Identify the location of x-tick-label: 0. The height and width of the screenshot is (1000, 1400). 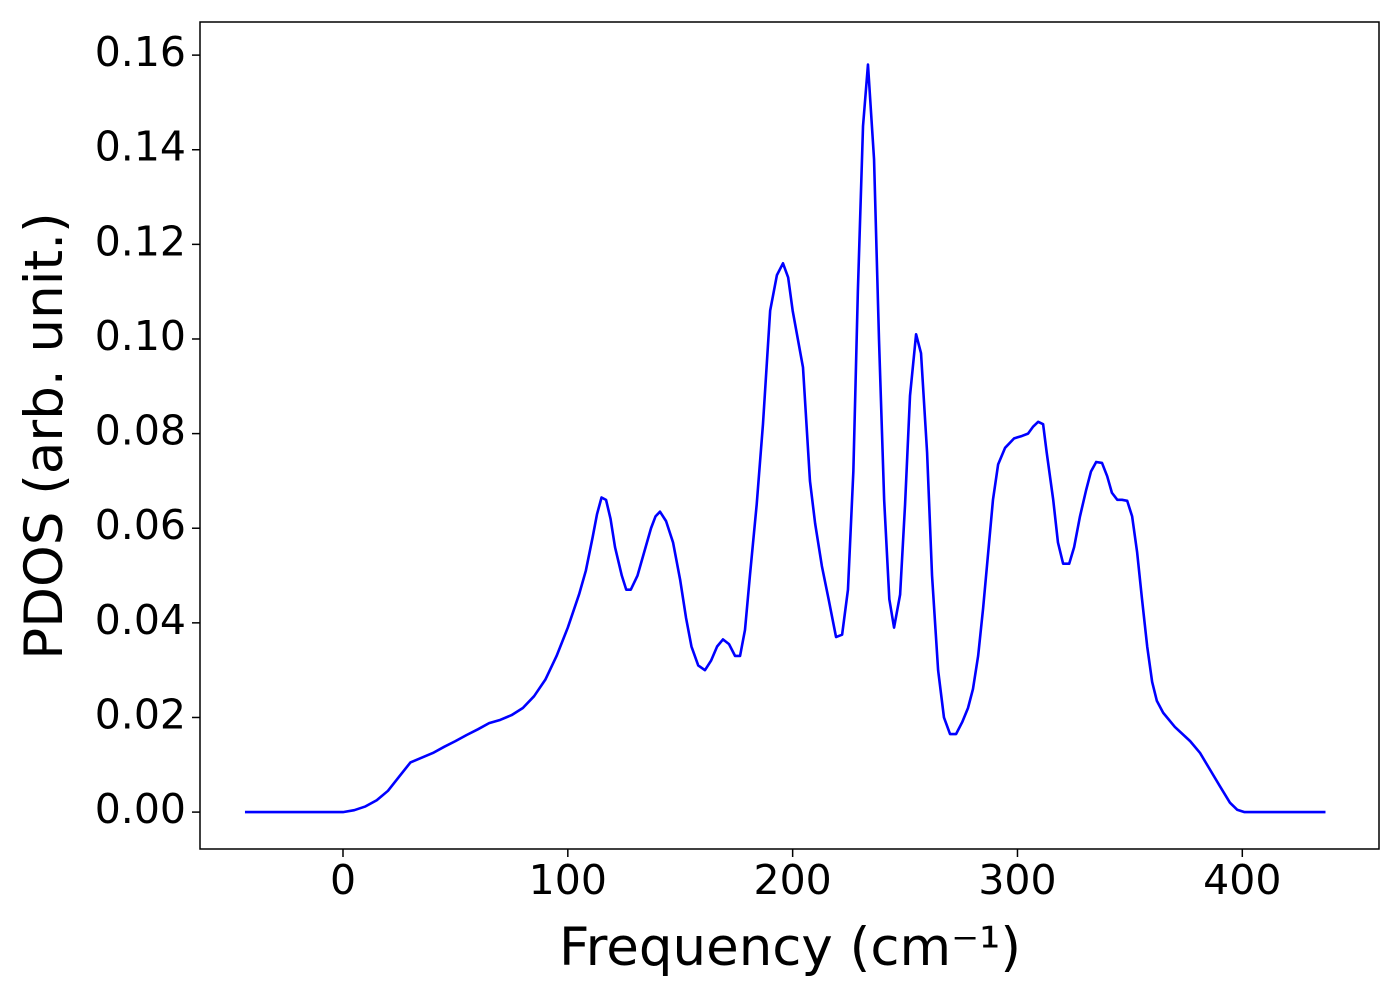
(343, 880).